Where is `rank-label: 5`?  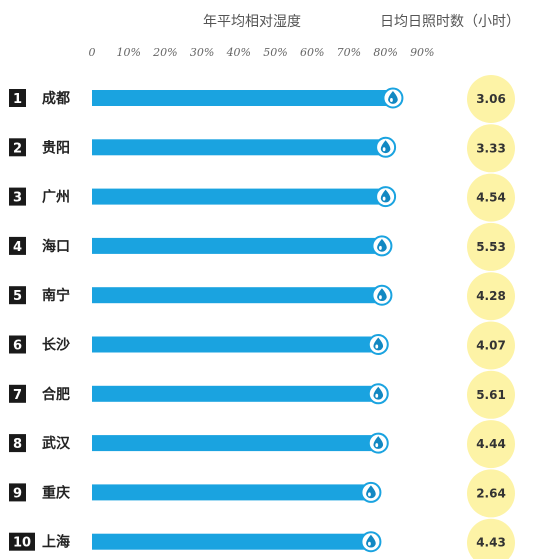 rank-label: 5 is located at coordinates (17, 296).